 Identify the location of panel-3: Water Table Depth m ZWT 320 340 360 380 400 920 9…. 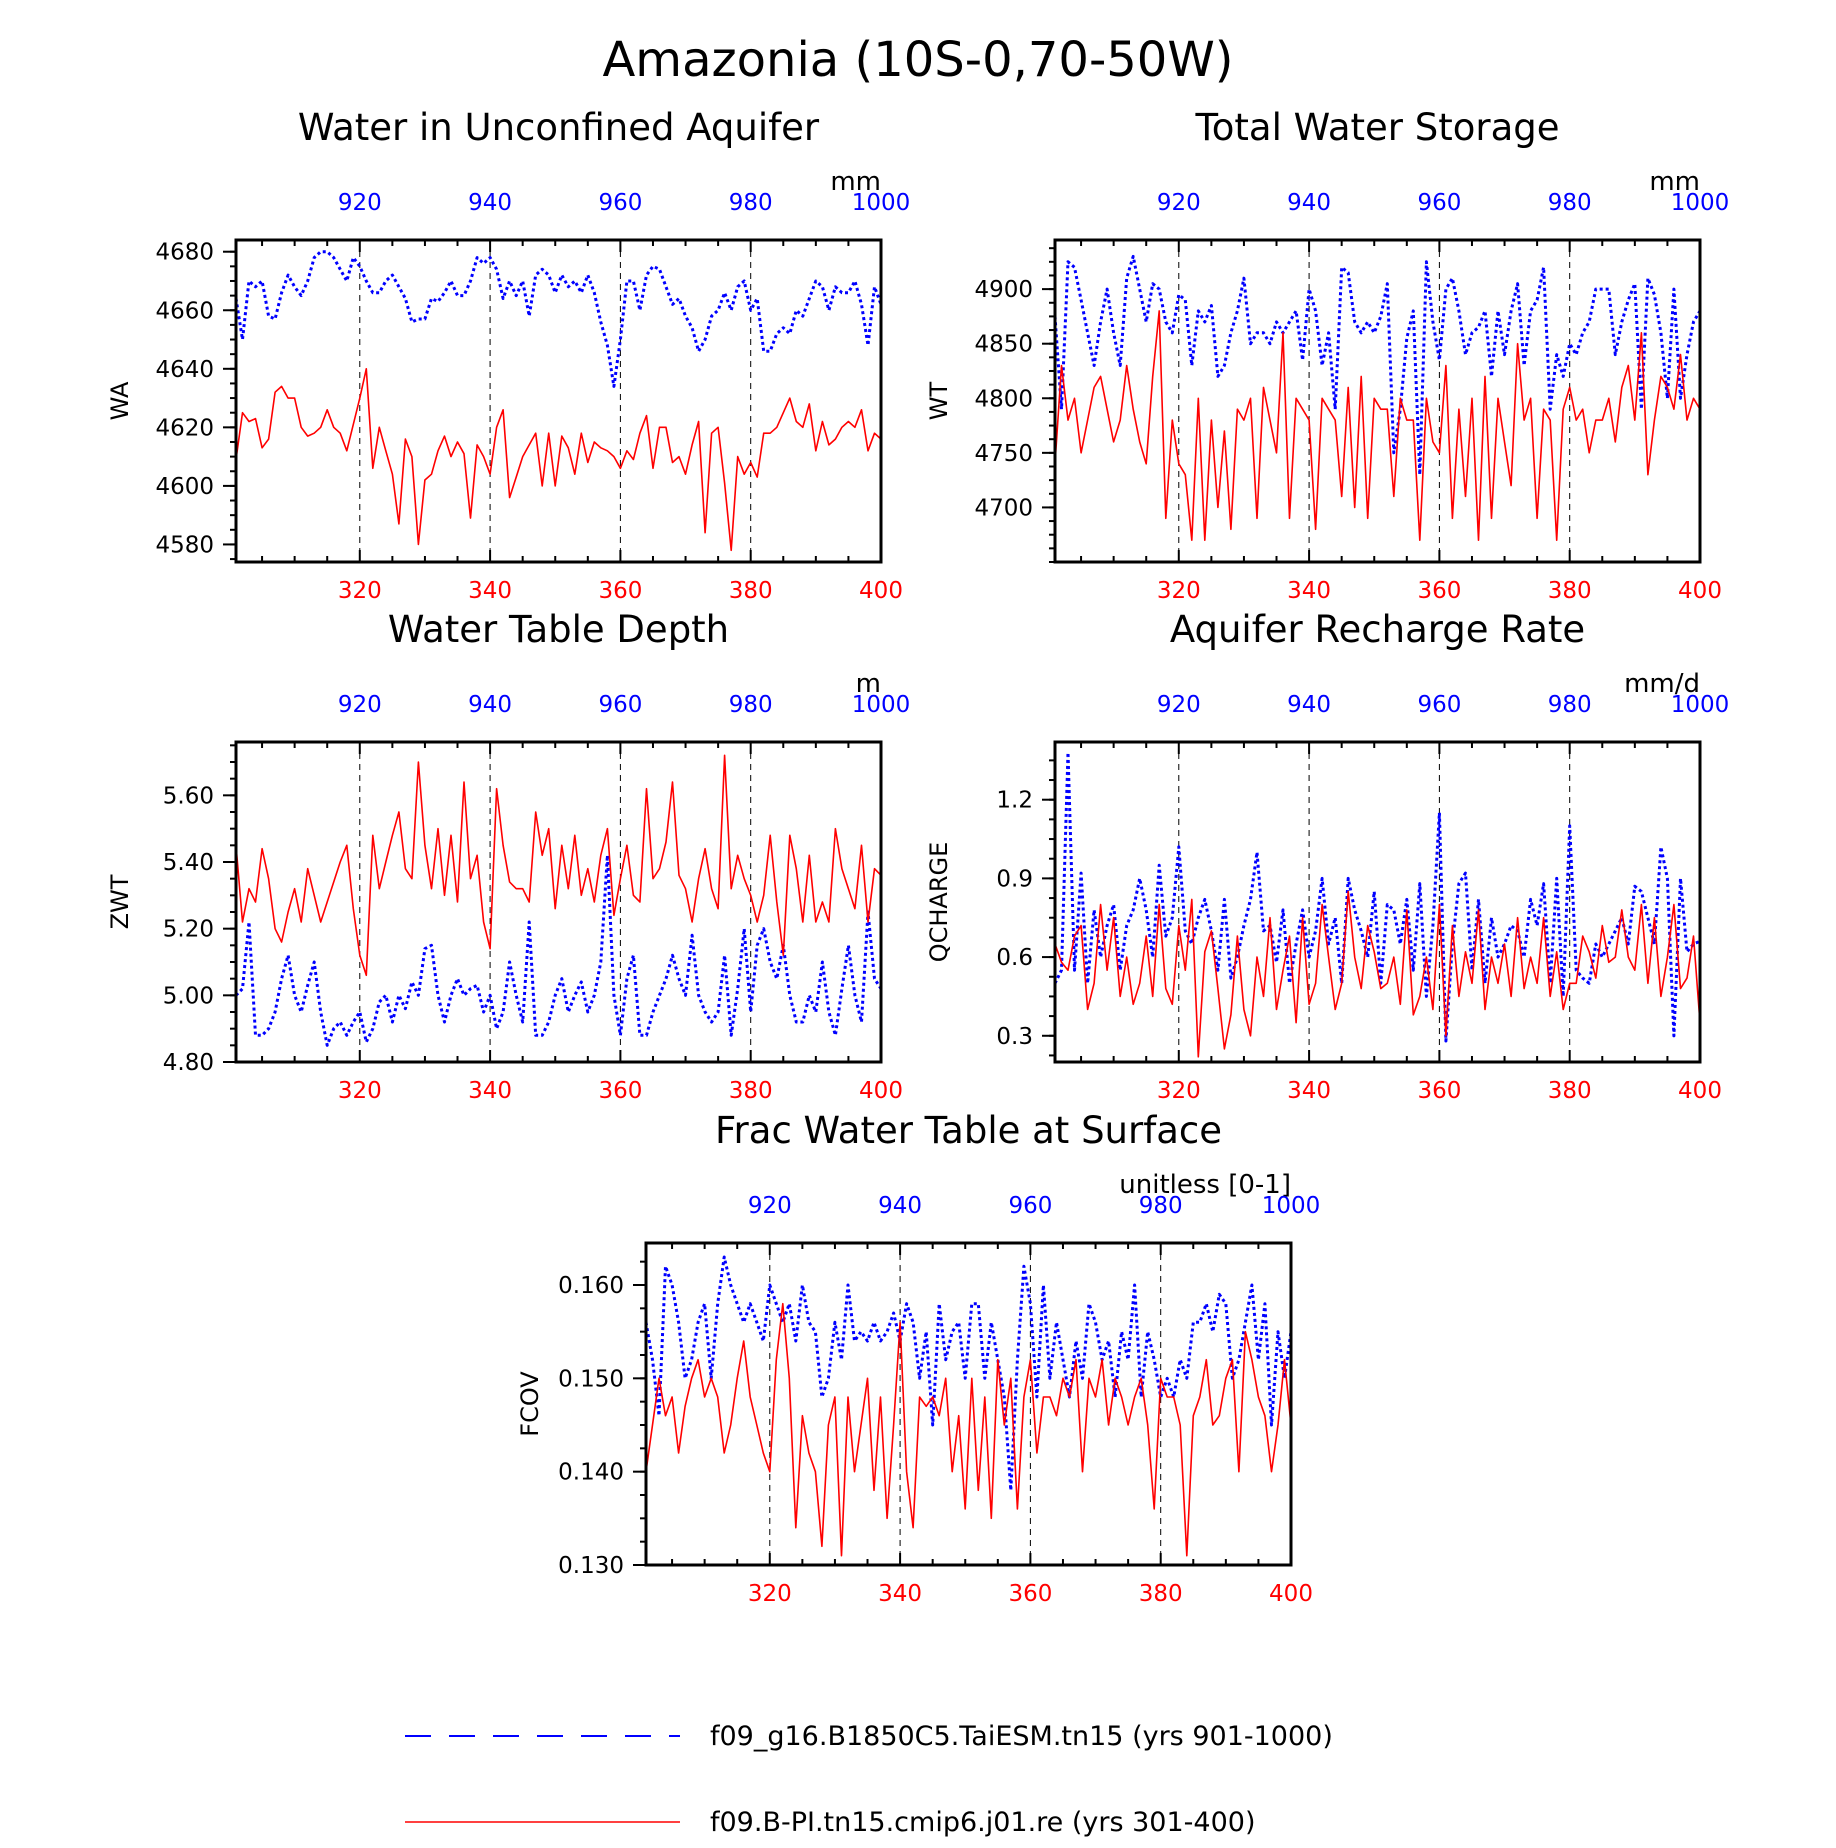
(508, 856).